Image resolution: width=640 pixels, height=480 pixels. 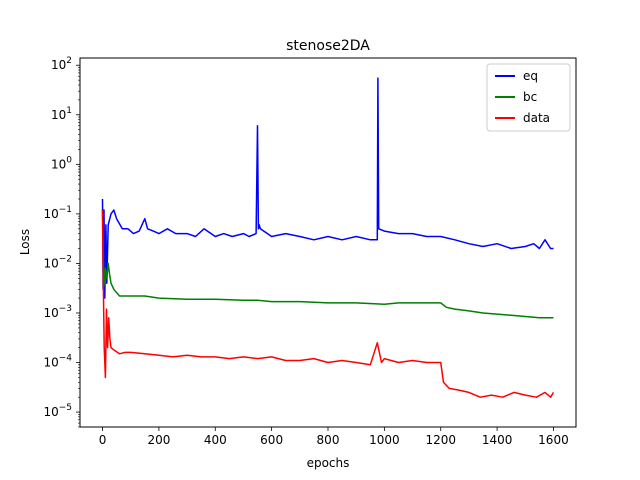 What do you see at coordinates (215, 440) in the screenshot?
I see `x-tick-label: 400` at bounding box center [215, 440].